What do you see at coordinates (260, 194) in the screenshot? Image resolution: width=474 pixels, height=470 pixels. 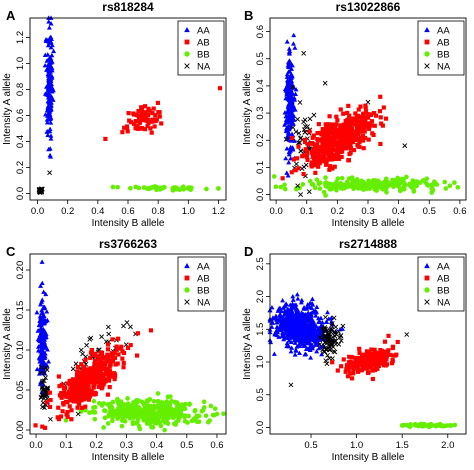 I see `y-tick-label: 0.0` at bounding box center [260, 194].